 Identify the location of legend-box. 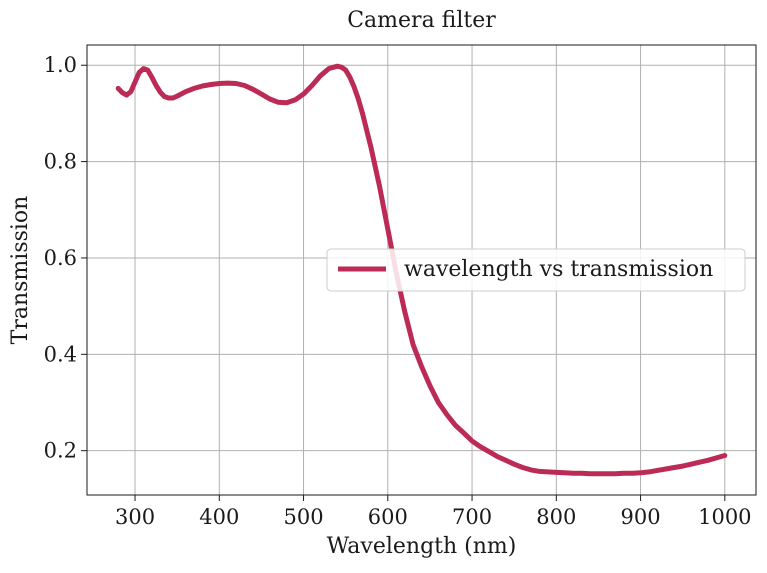
(536, 270).